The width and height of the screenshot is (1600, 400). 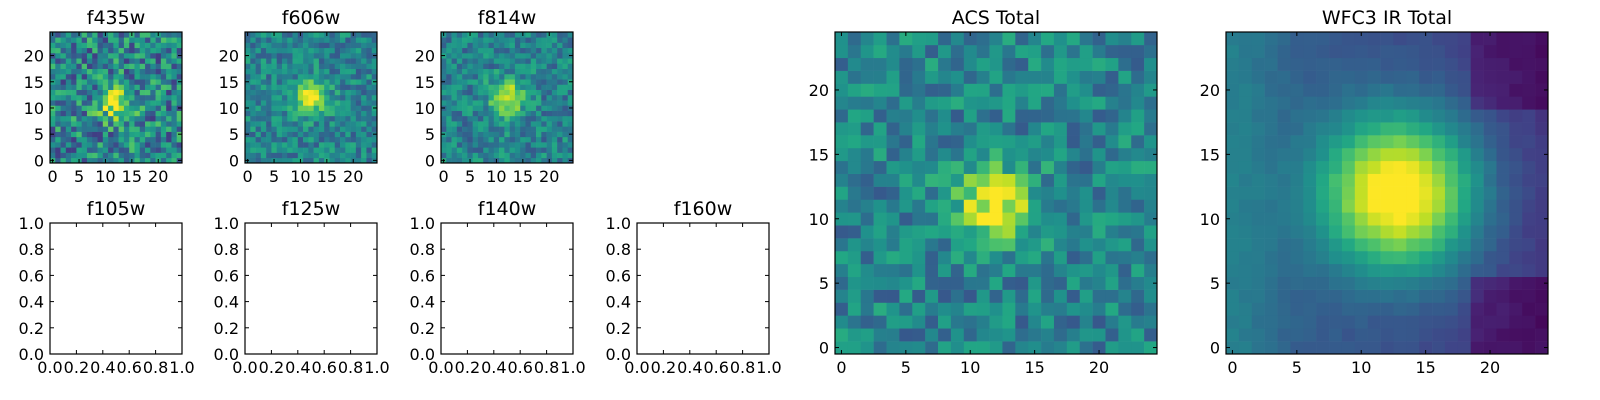 What do you see at coordinates (970, 367) in the screenshot?
I see `x-tick-label: 10` at bounding box center [970, 367].